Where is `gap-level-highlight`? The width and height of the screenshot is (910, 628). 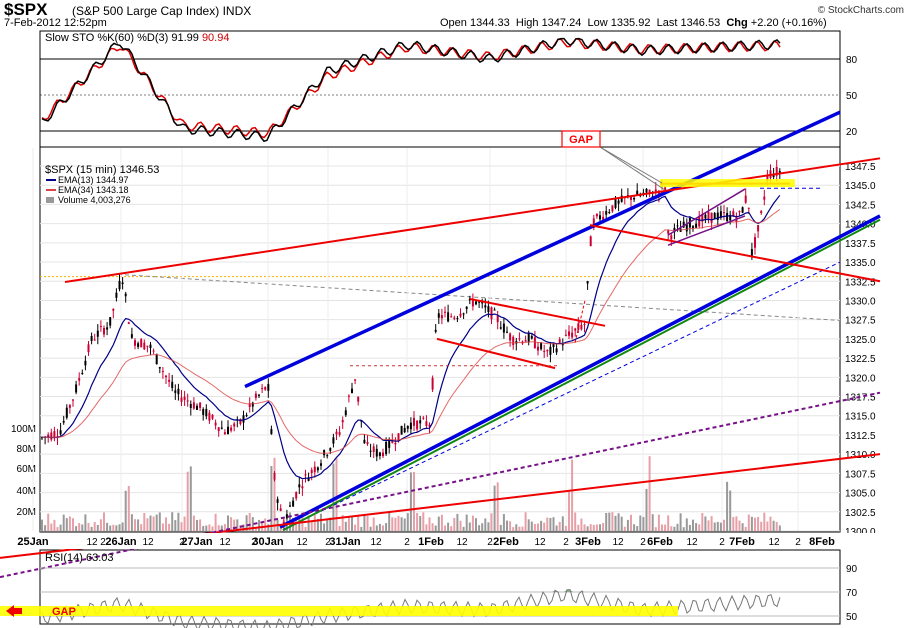
gap-level-highlight is located at coordinates (727, 183).